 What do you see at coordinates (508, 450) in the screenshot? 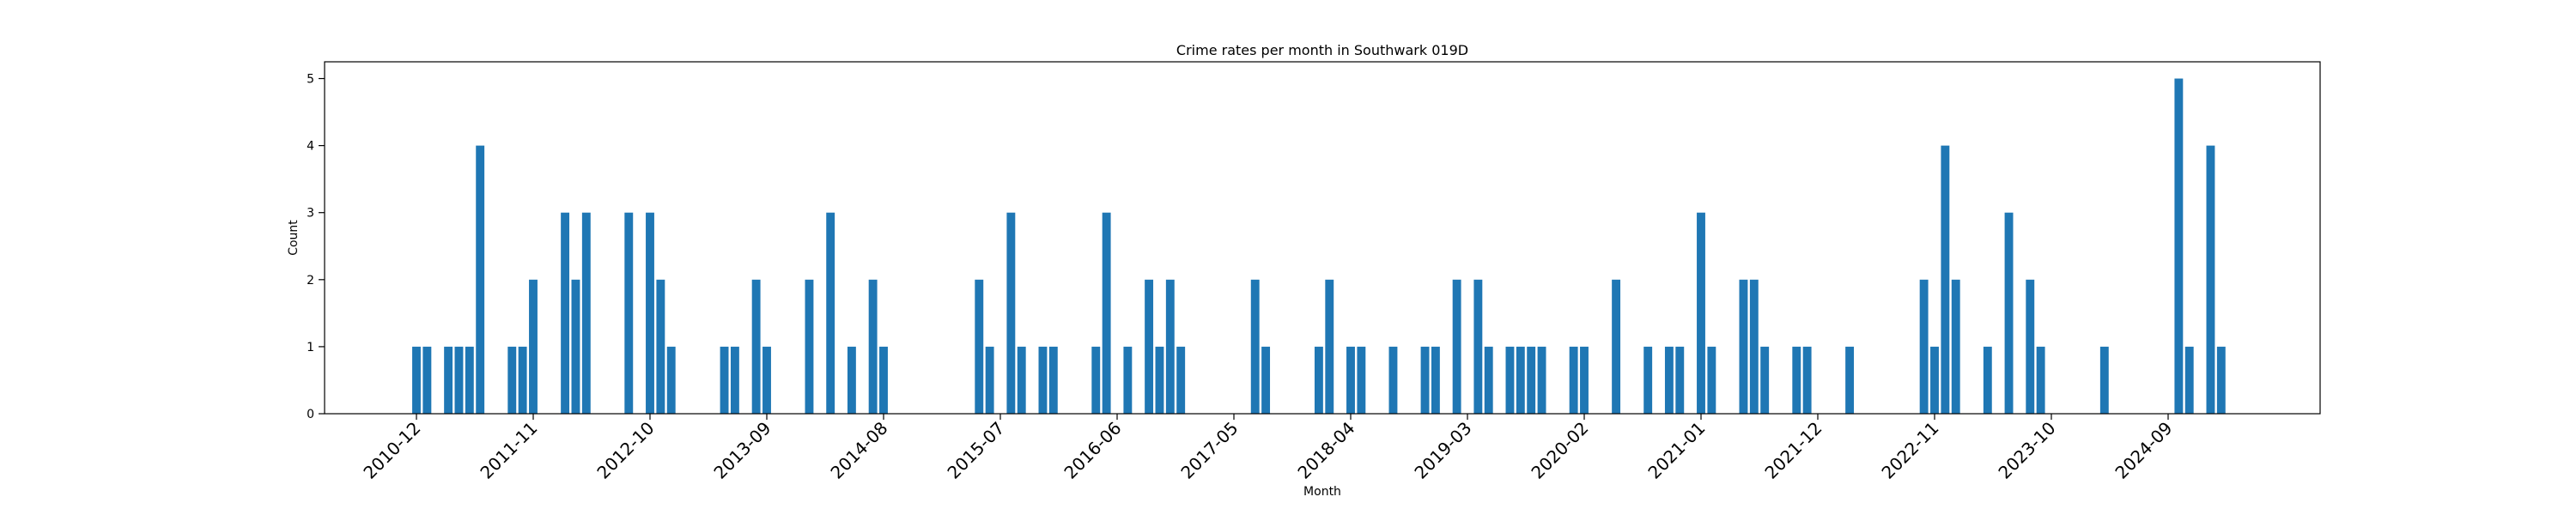
I see `x-tick-label: 2011-11` at bounding box center [508, 450].